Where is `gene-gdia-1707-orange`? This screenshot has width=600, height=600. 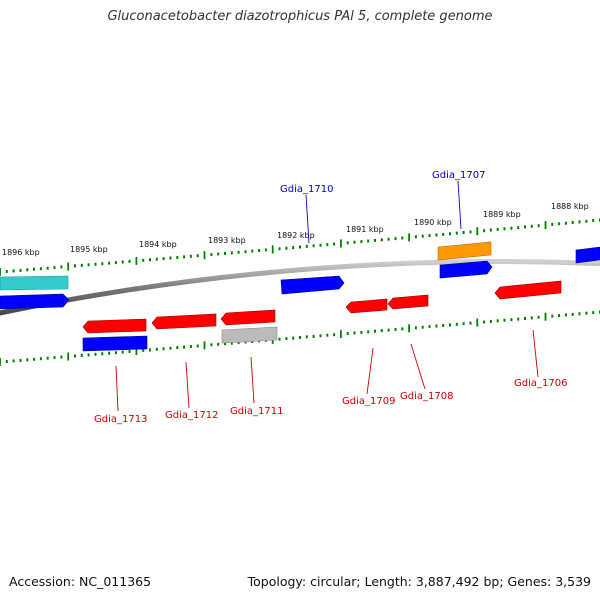
gene-gdia-1707-orange is located at coordinates (464, 251).